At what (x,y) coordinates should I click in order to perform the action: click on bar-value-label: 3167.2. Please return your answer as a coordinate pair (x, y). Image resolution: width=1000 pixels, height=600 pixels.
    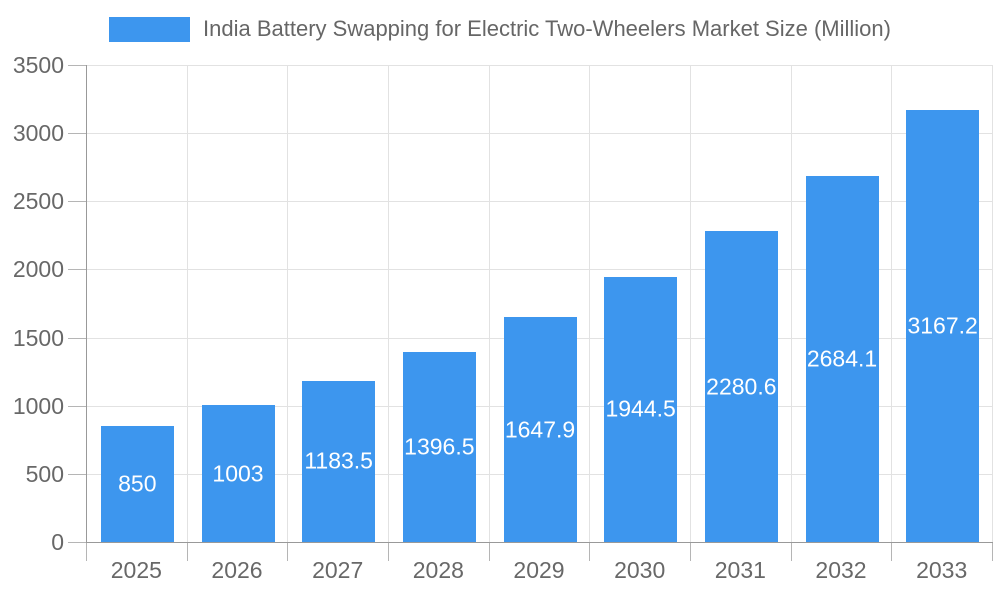
    Looking at the image, I should click on (942, 325).